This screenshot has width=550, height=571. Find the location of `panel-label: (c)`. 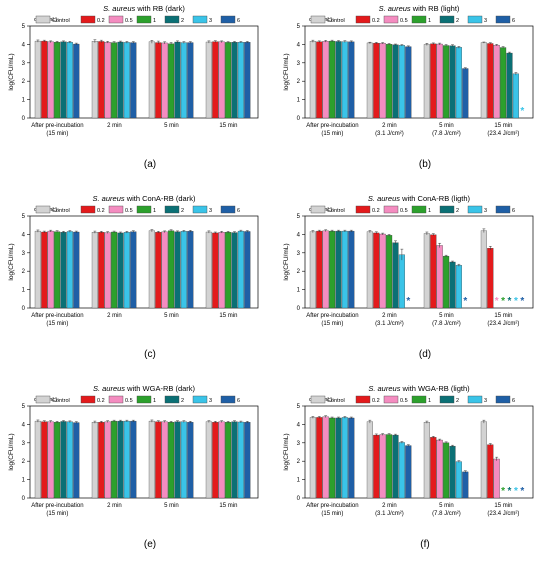

panel-label: (c) is located at coordinates (150, 354).